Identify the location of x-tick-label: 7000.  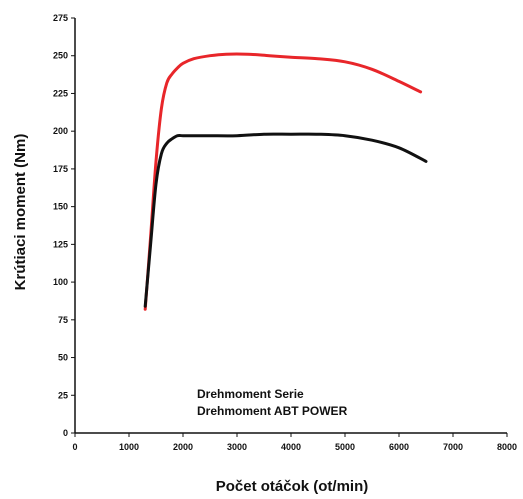
(453, 447).